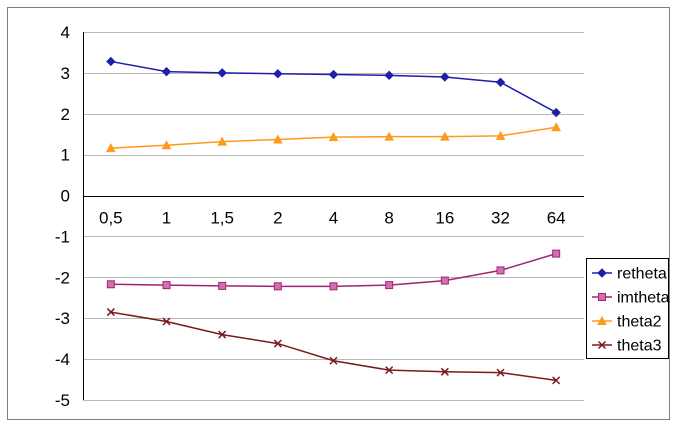 This screenshot has height=427, width=677. Describe the element at coordinates (643, 298) in the screenshot. I see `legend-label: imtheta` at that location.